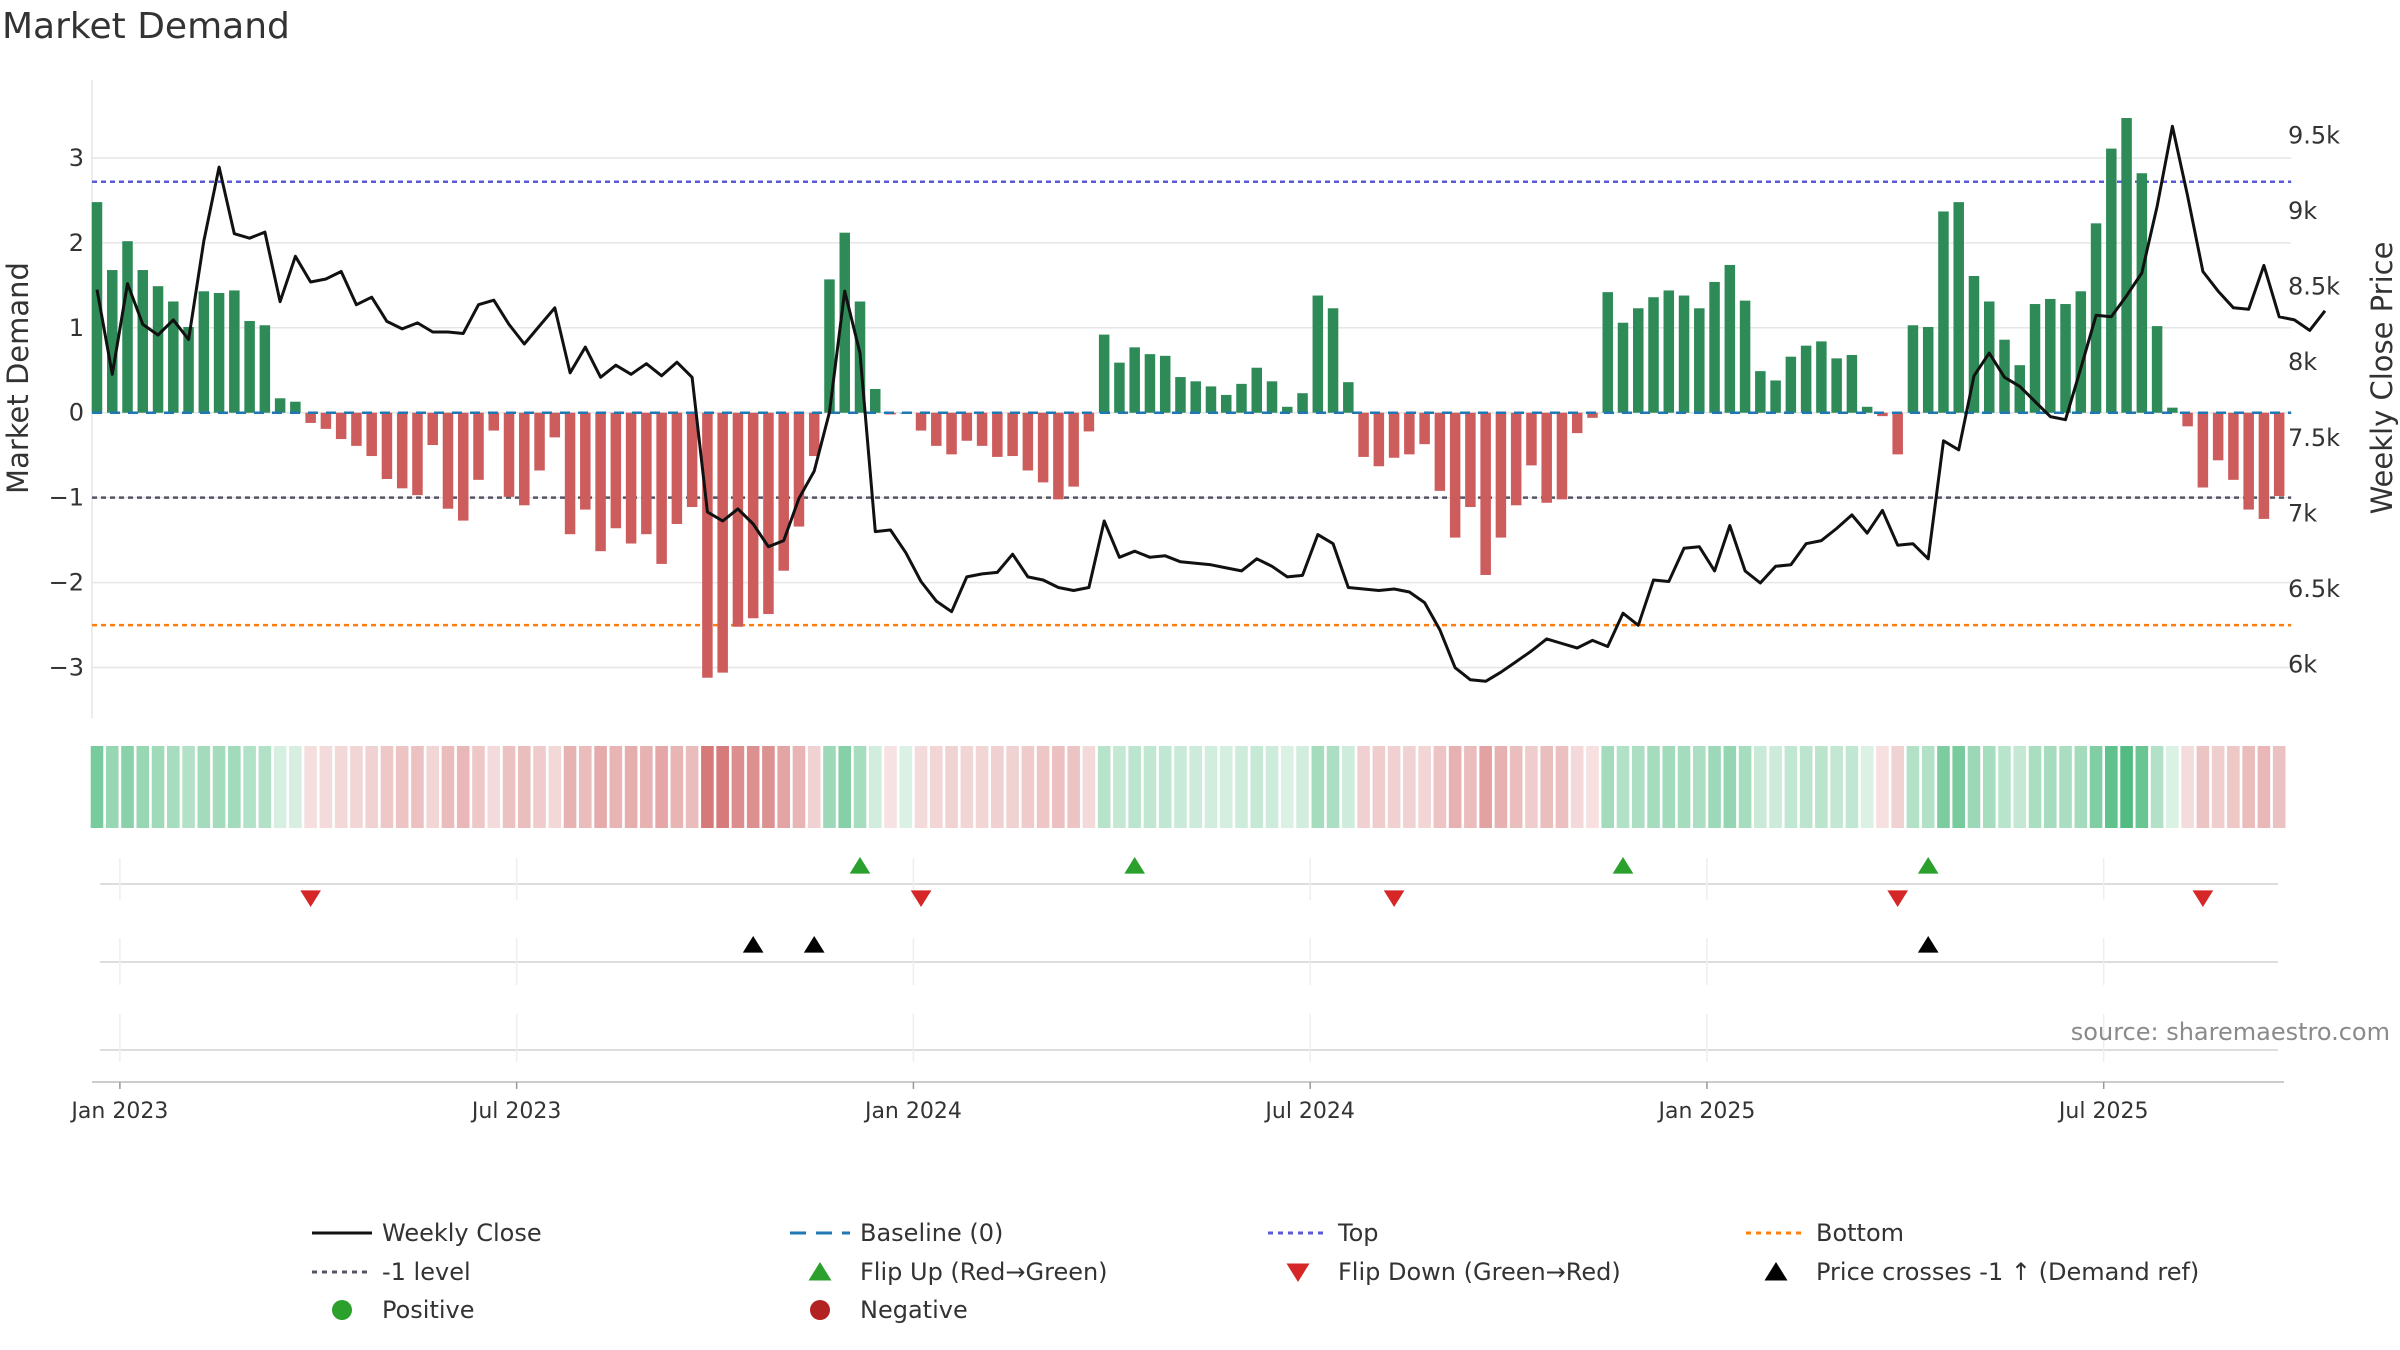 Image resolution: width=2400 pixels, height=1350 pixels. I want to click on legend-item: Baseline (0), so click(896, 1233).